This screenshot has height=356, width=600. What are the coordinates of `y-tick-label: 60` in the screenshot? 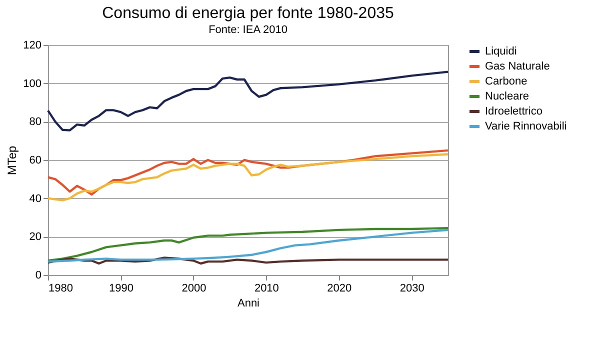 It's located at (35, 160).